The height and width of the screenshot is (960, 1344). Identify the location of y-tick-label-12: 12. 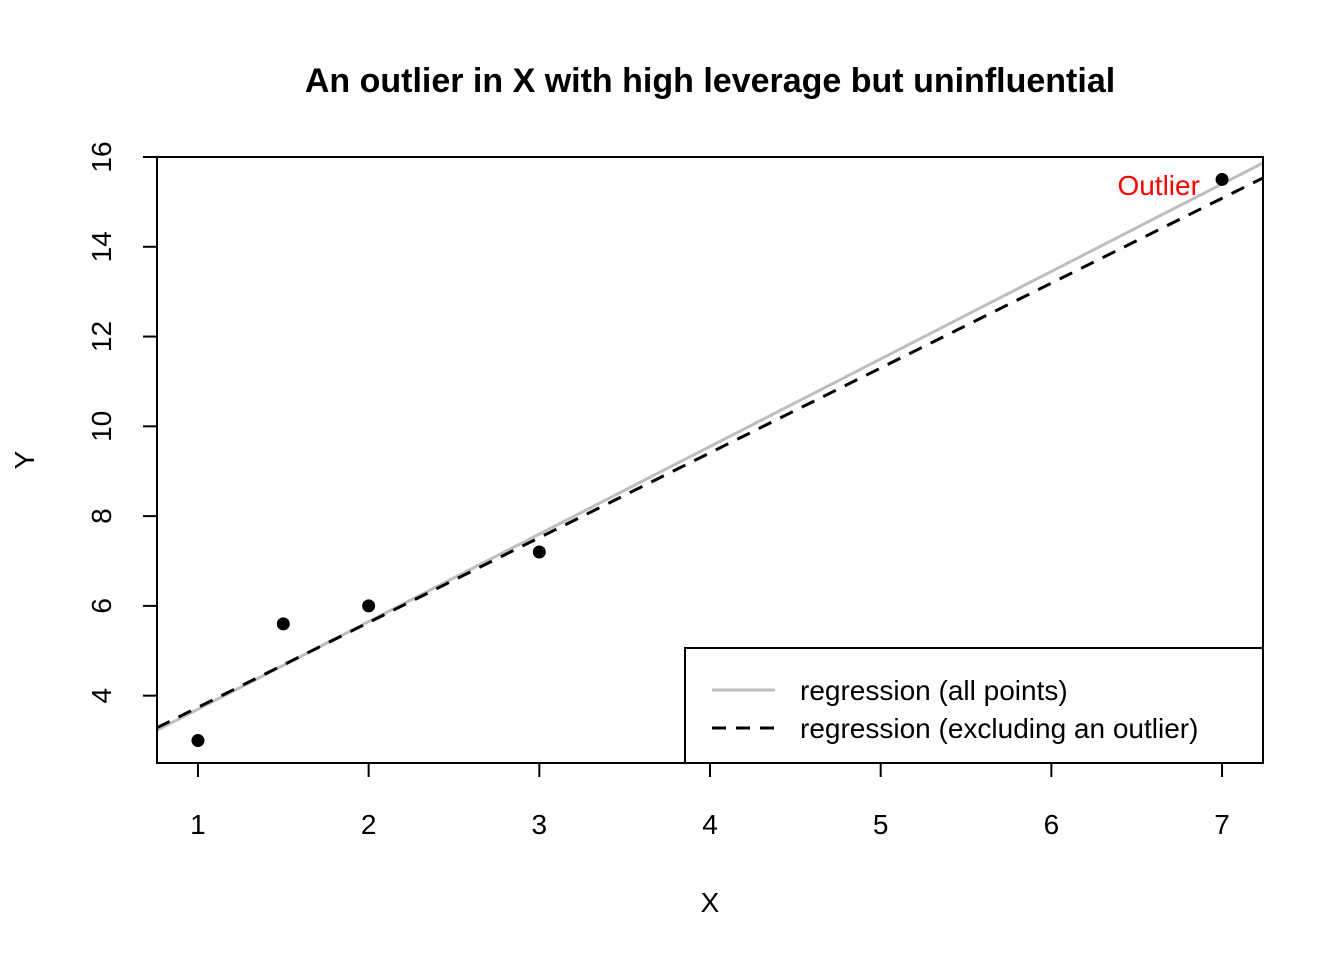
(101, 336).